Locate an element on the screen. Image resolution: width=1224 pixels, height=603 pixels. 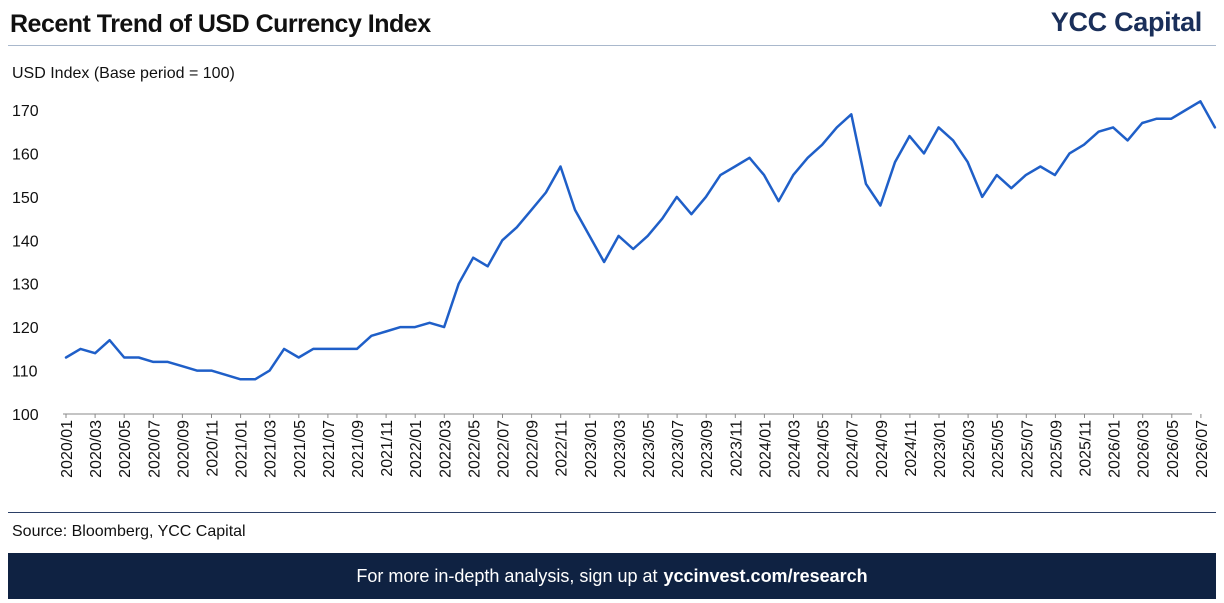
x-tick-label: 2022/03 is located at coordinates (445, 449).